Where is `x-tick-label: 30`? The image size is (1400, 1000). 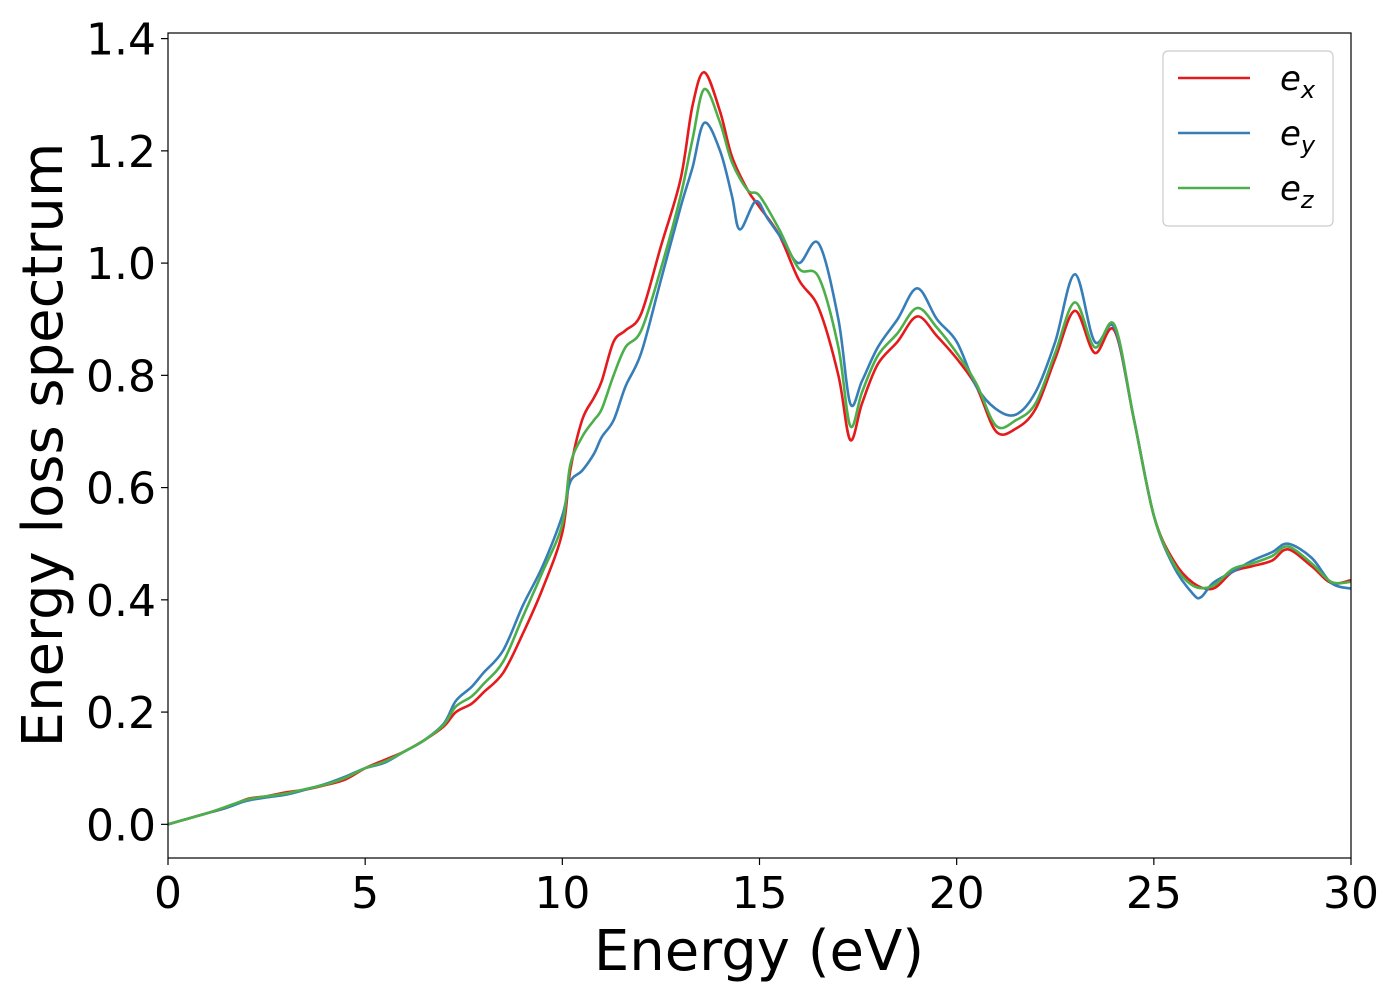 x-tick-label: 30 is located at coordinates (1351, 893).